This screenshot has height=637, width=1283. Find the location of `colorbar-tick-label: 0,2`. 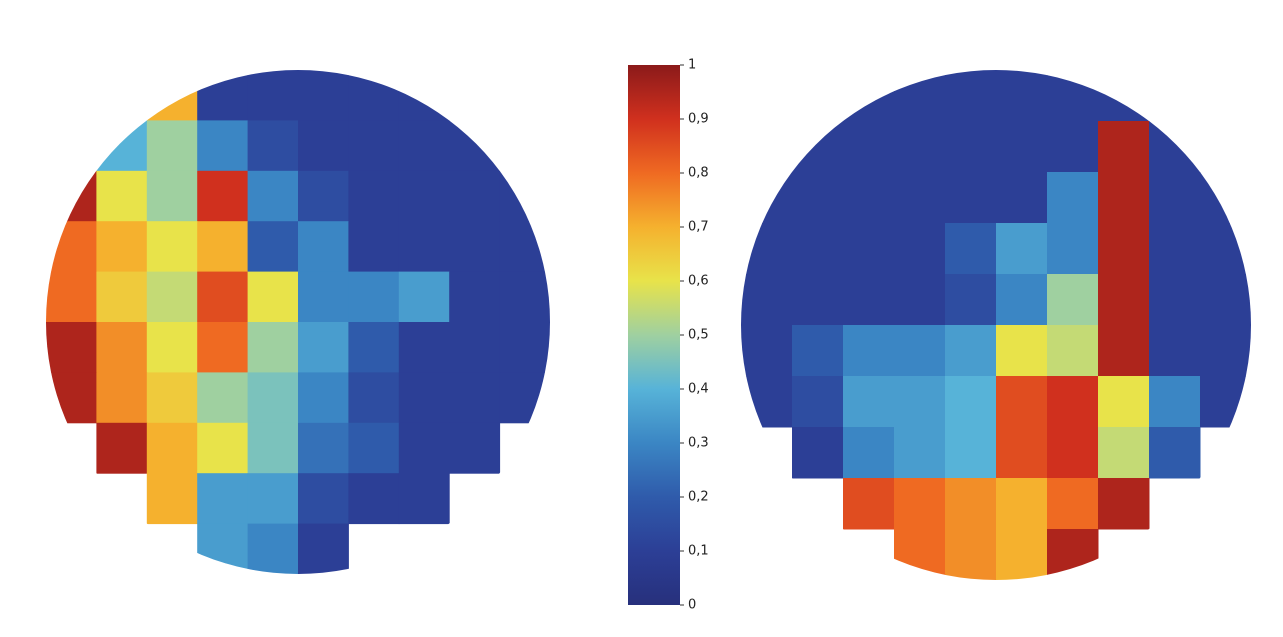

colorbar-tick-label: 0,2 is located at coordinates (698, 497).